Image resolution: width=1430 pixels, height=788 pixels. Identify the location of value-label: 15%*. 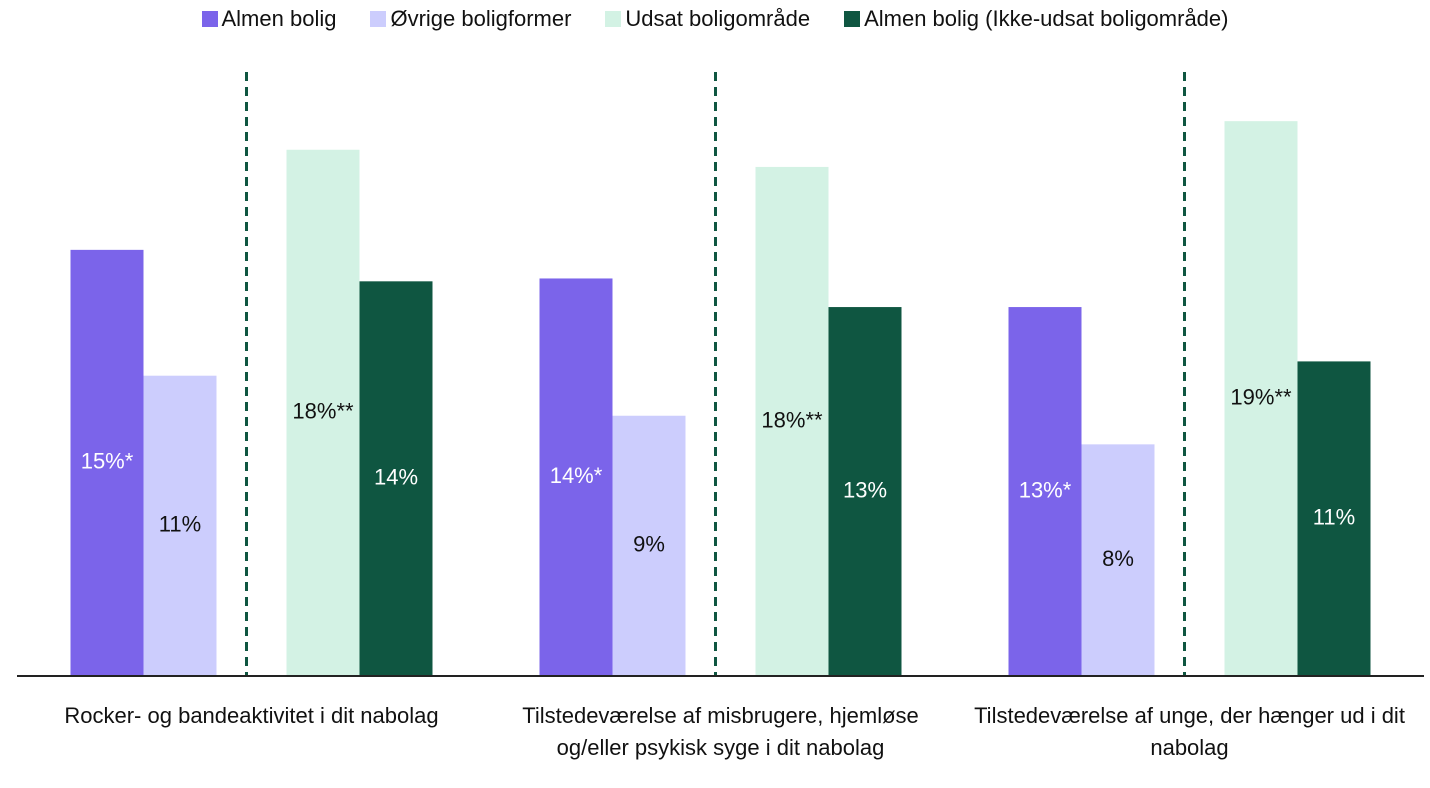
(107, 461).